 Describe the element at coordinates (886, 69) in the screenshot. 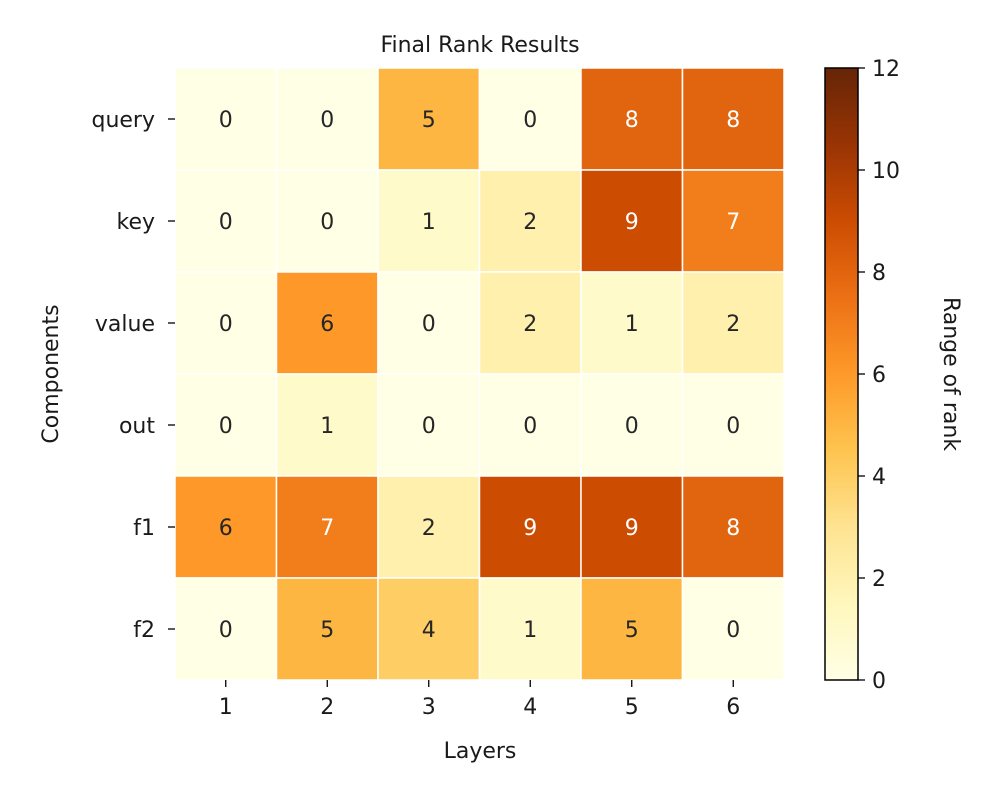

I see `colorbar-tick-label: 12` at that location.